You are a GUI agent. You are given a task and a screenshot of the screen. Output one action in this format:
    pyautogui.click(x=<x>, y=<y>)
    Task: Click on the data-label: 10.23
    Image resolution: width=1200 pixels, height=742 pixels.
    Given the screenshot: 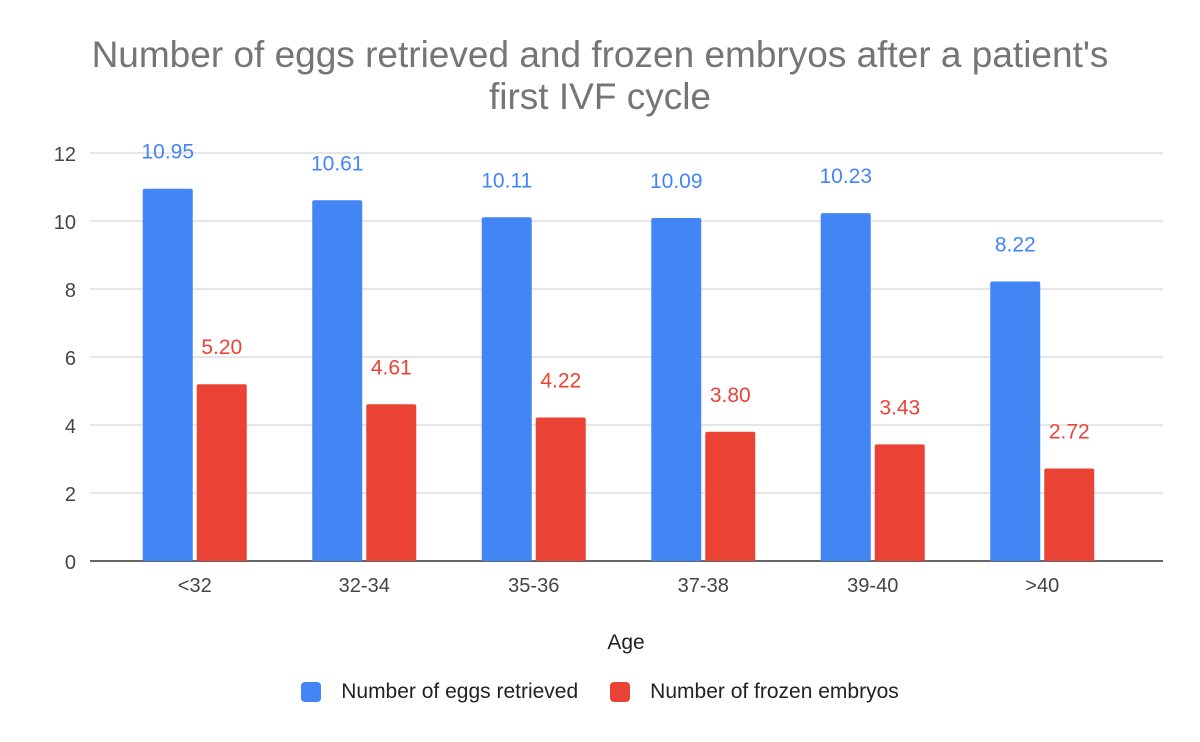 What is the action you would take?
    pyautogui.click(x=845, y=176)
    